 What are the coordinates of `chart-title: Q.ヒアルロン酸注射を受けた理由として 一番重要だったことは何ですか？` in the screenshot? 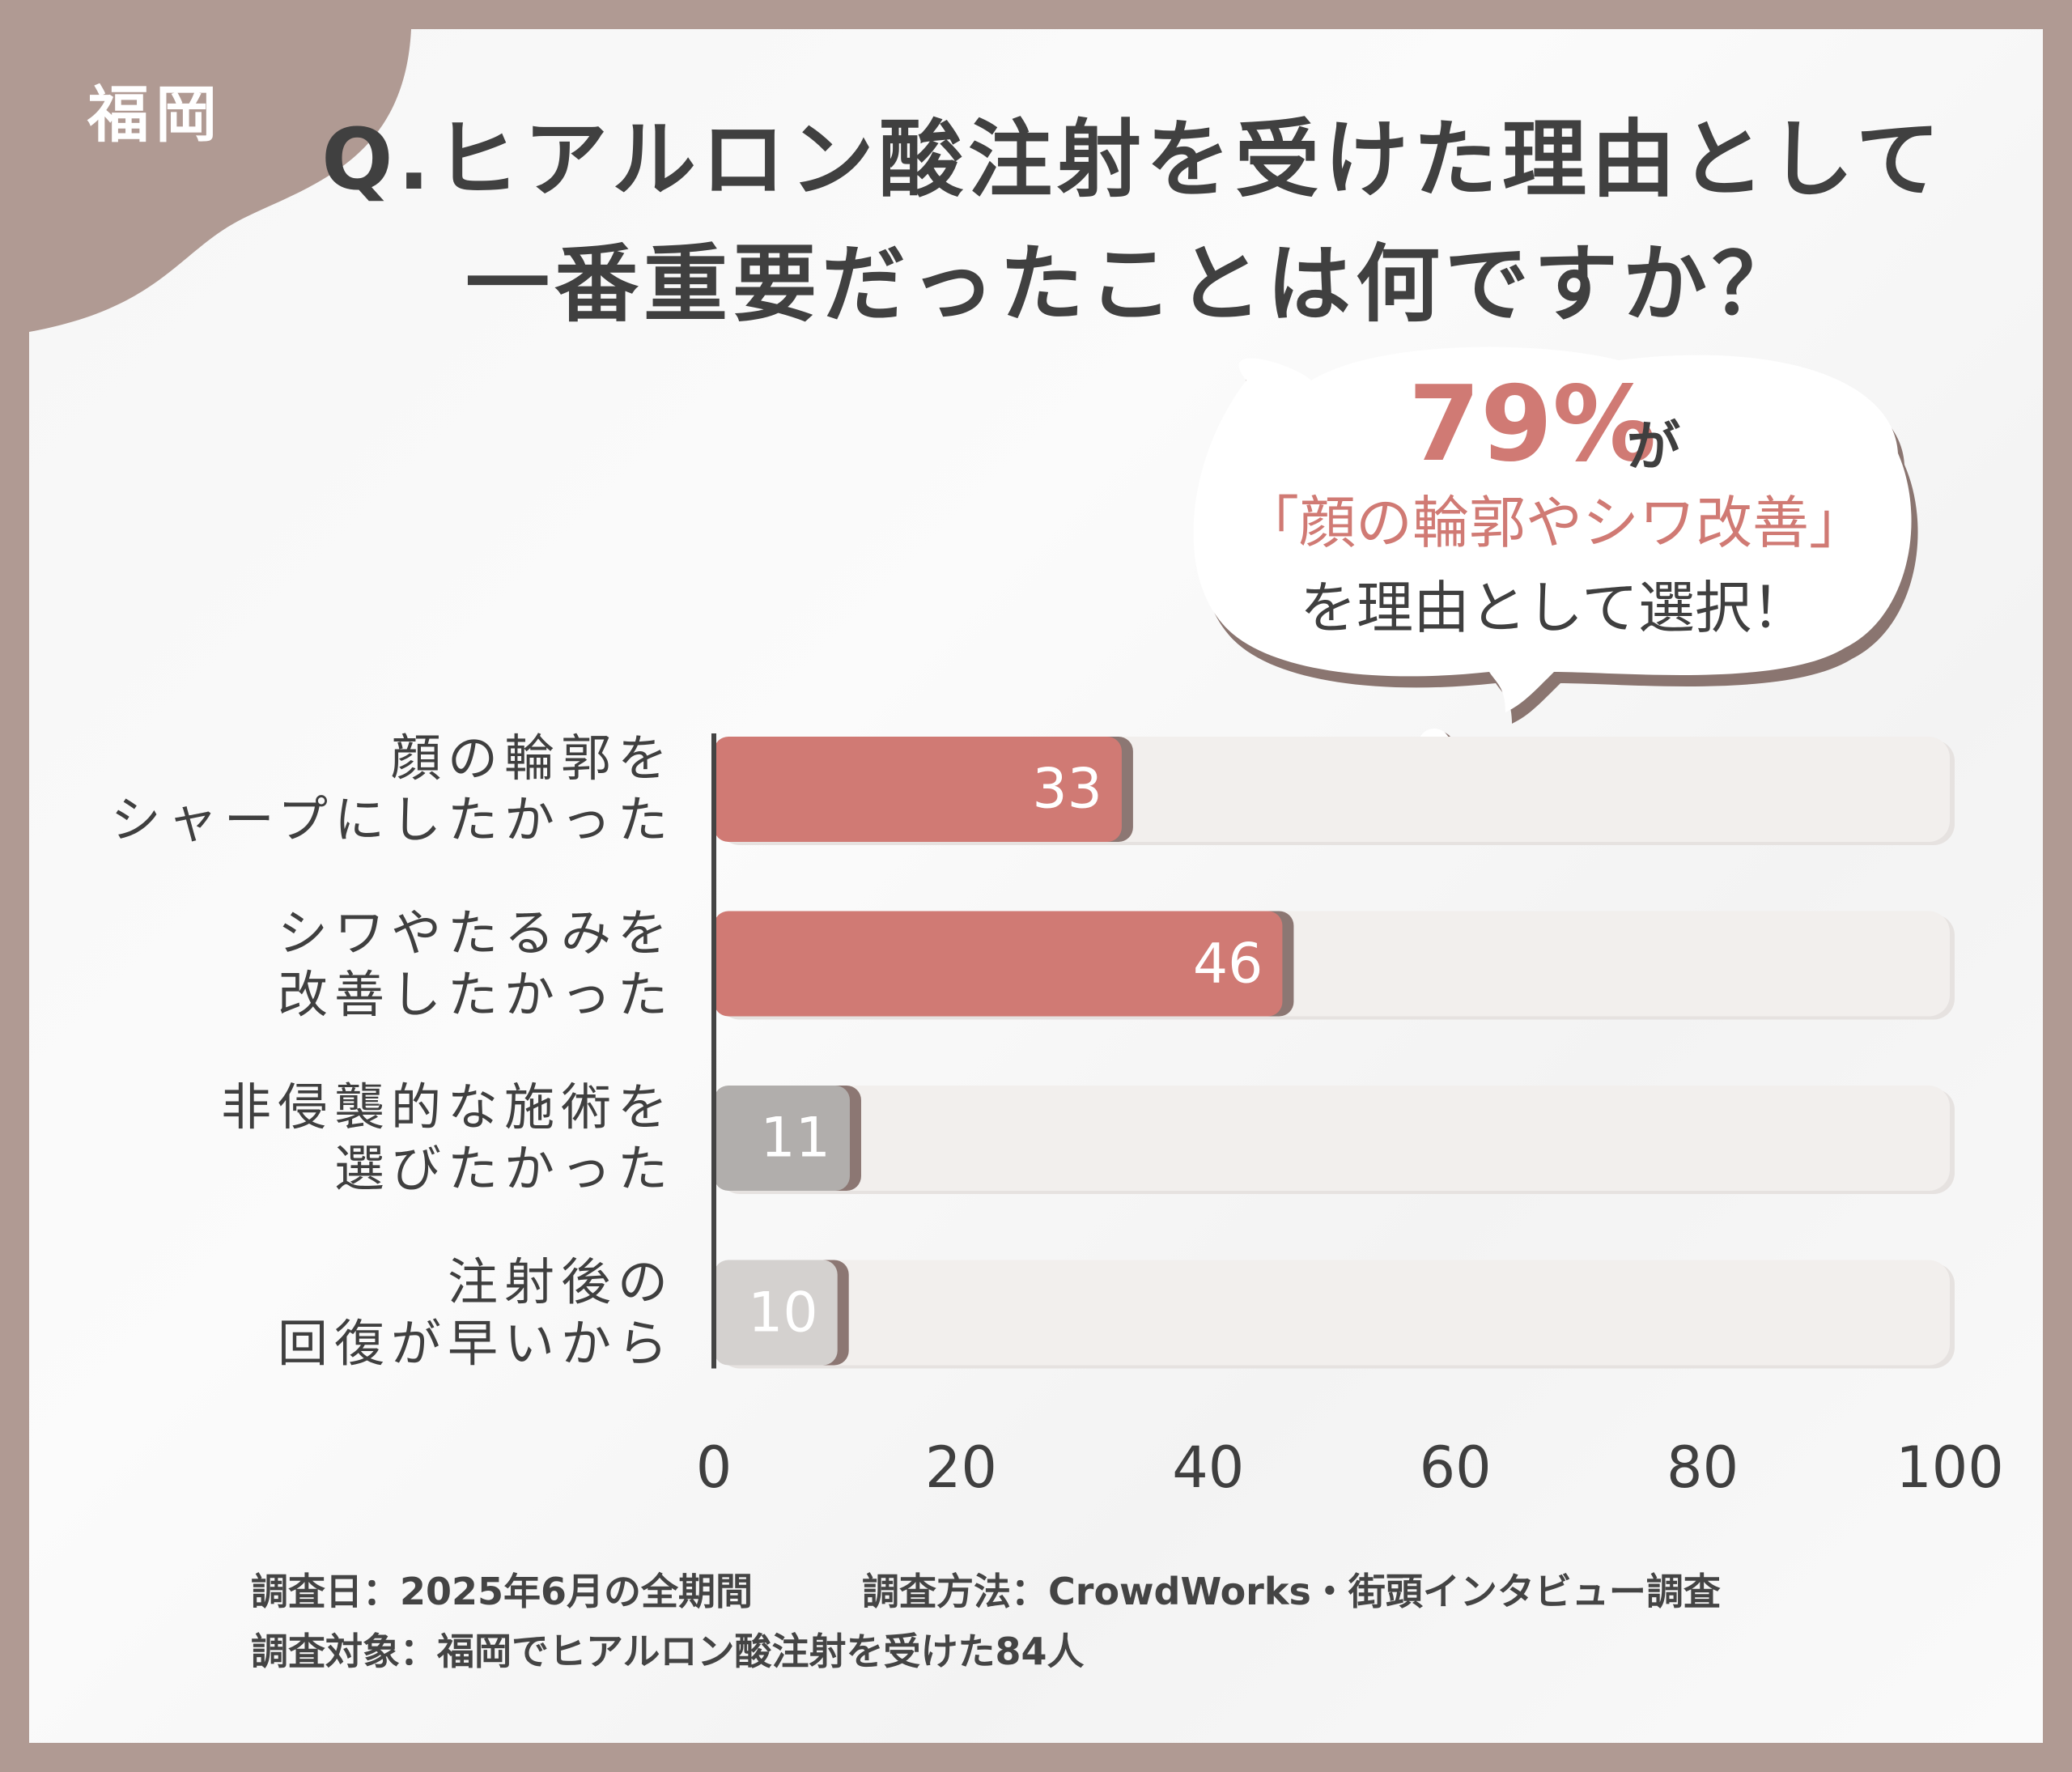 It's located at (1133, 222).